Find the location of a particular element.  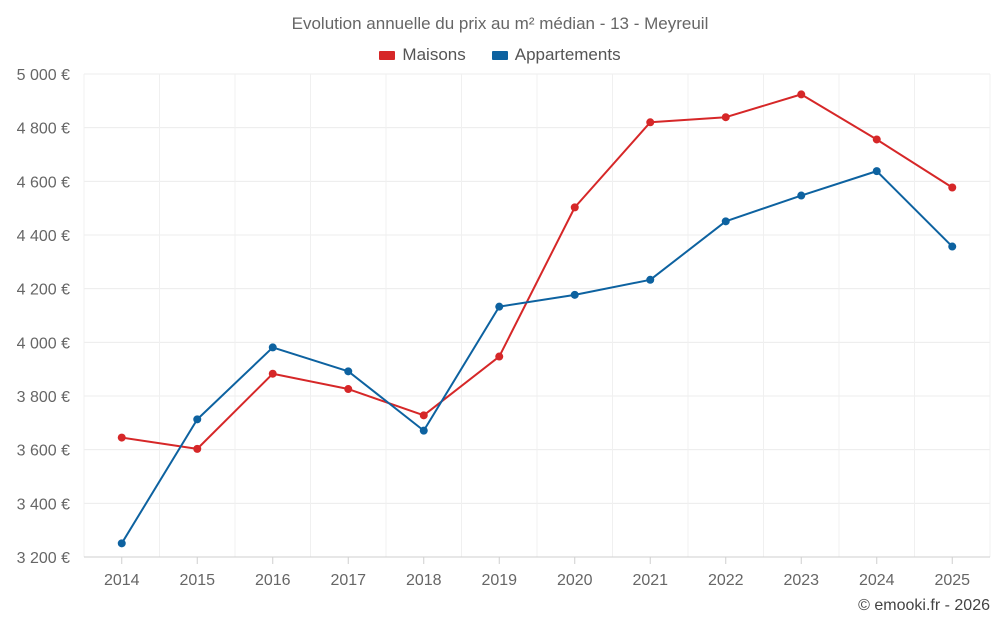

x-tick-label: 2025 is located at coordinates (952, 580).